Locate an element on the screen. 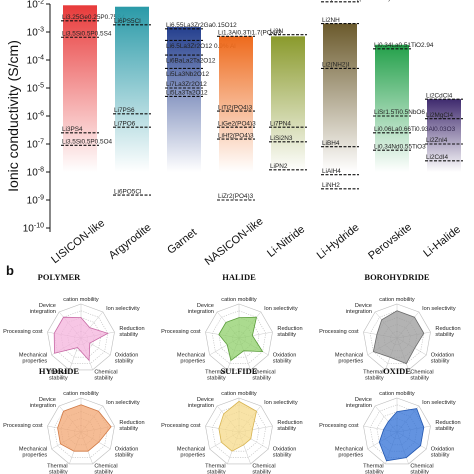  material-label: Li7La3Zr2O12 is located at coordinates (186, 84).